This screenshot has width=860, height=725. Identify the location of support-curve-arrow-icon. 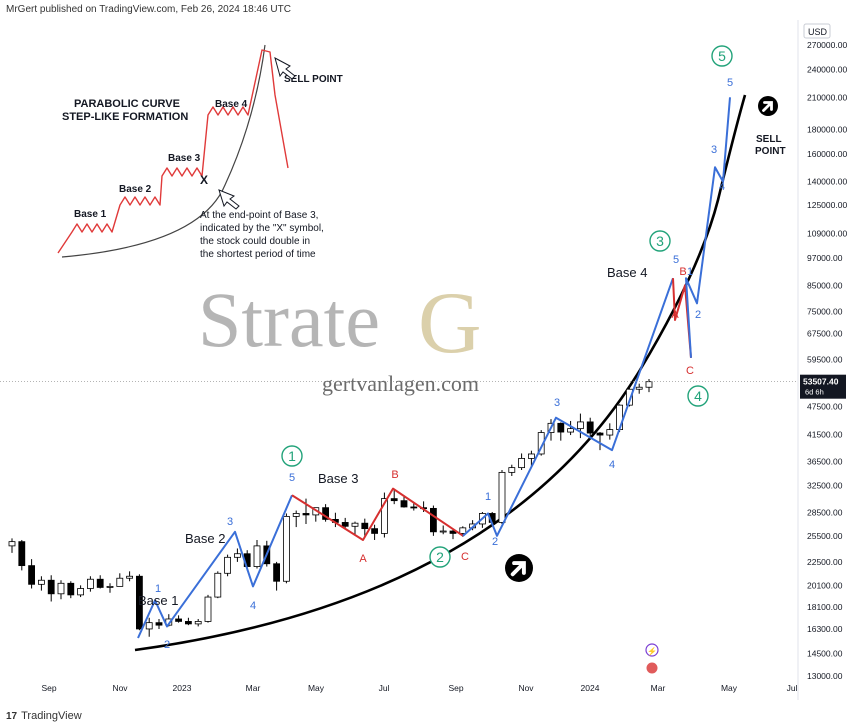
(519, 568).